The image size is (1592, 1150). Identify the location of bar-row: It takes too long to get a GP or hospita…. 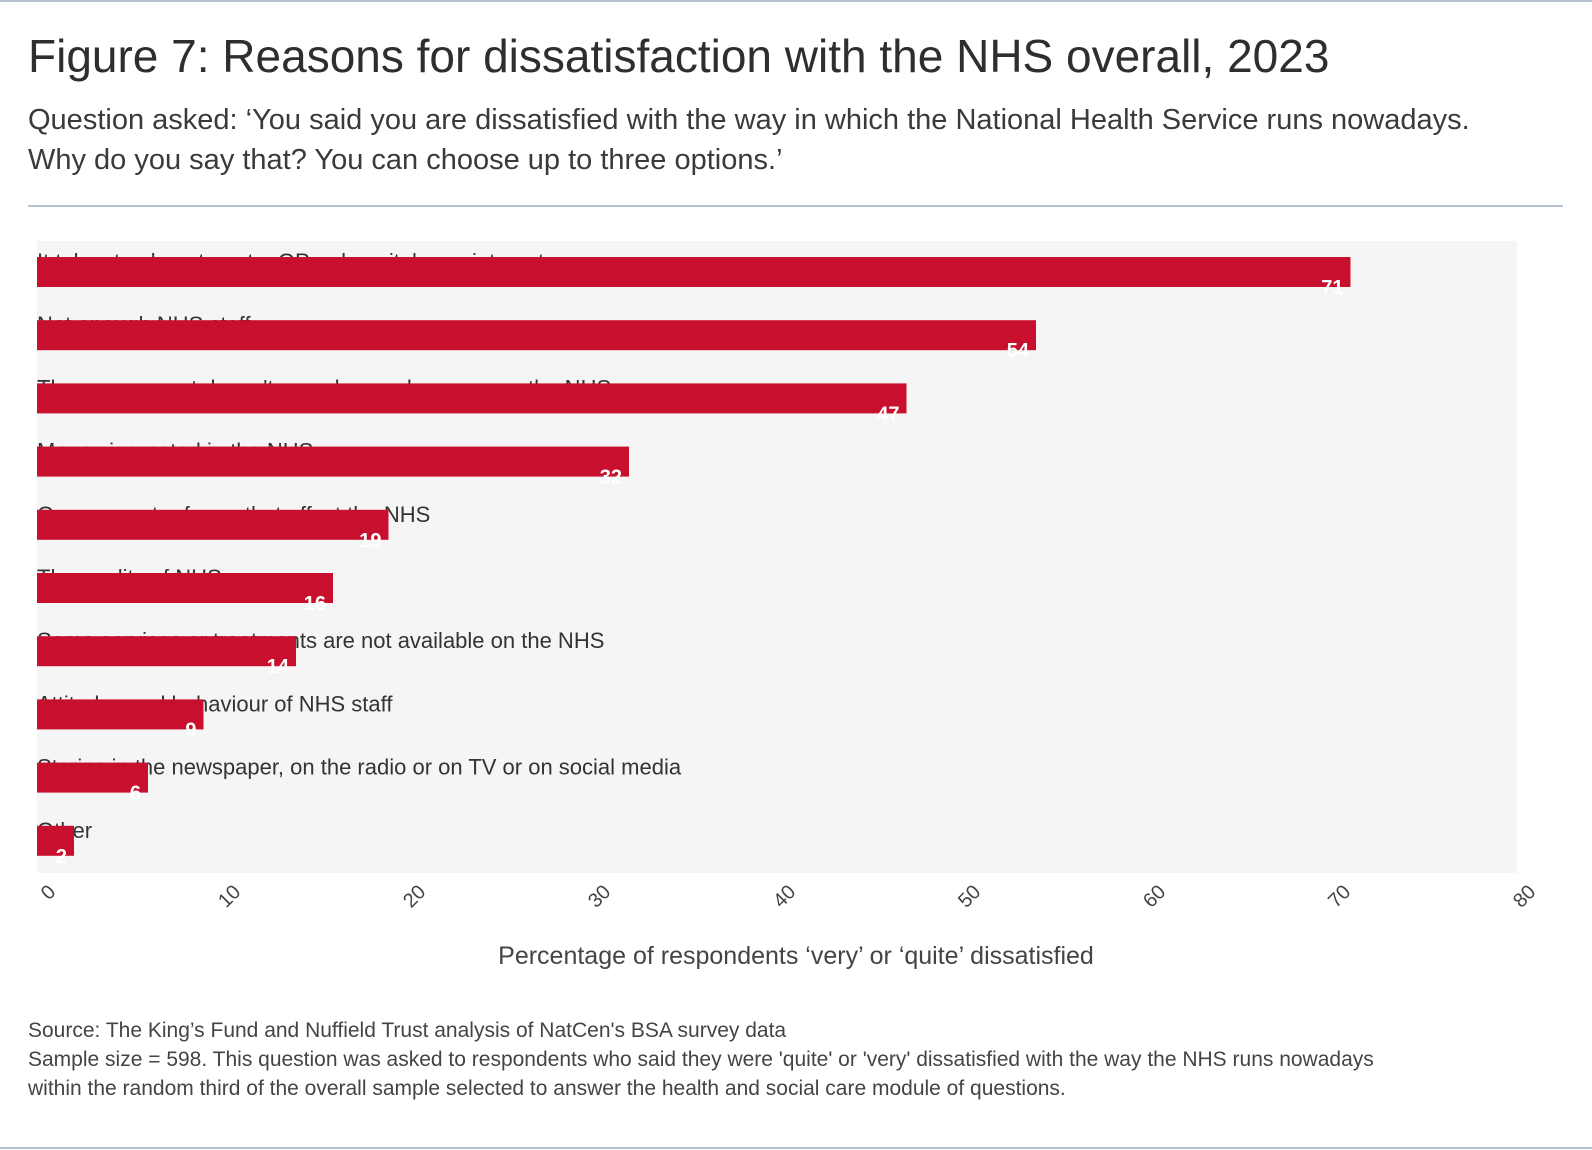
(694, 274).